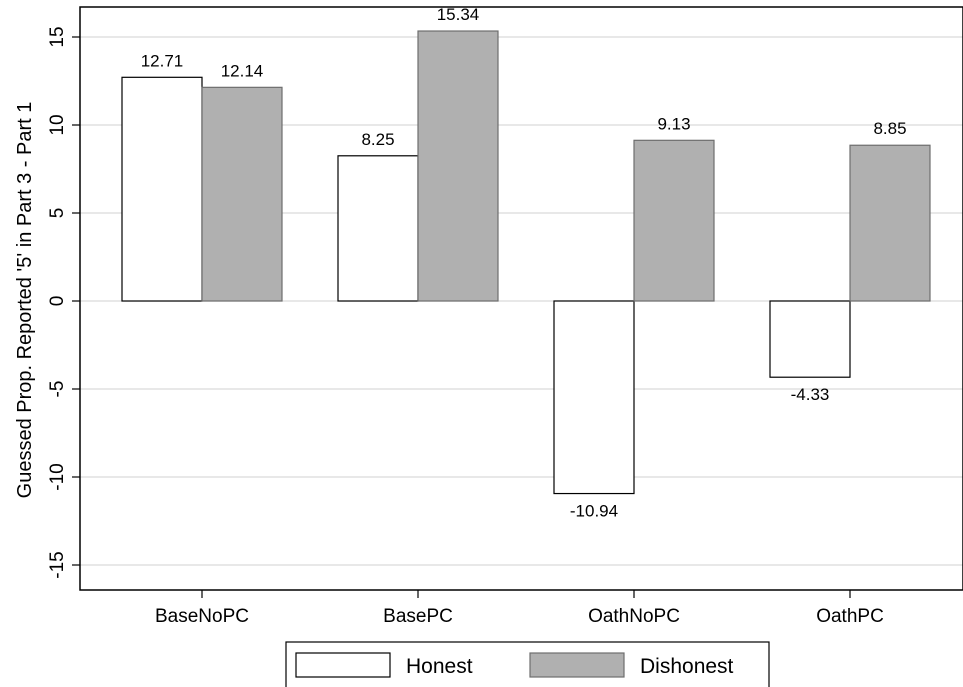 This screenshot has width=963, height=687. I want to click on data-label: -10.94, so click(594, 511).